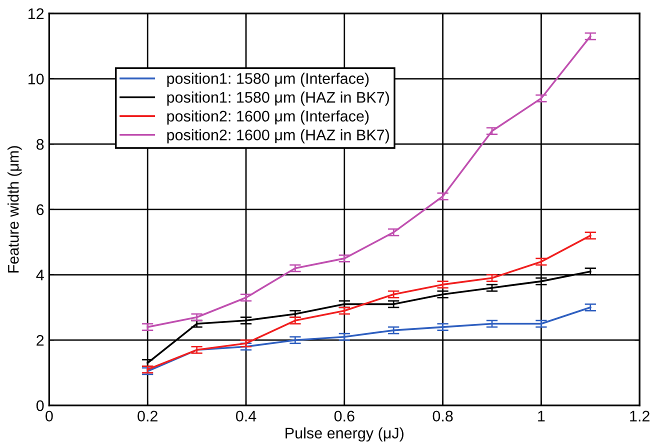  I want to click on x-tick-label: 1.2, so click(640, 416).